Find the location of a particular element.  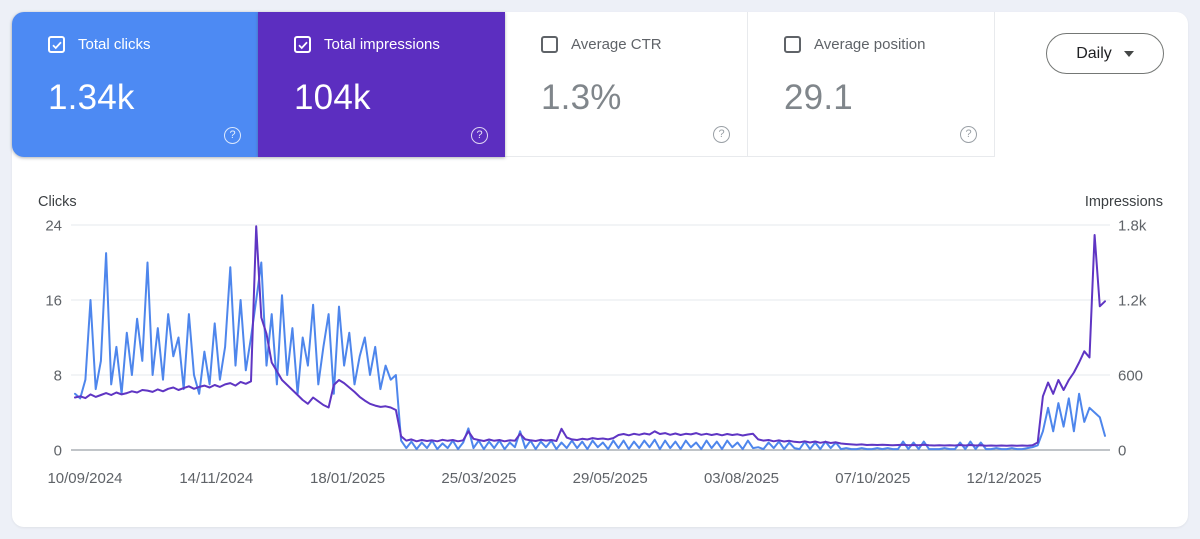

metric-value: 1.3% is located at coordinates (581, 97).